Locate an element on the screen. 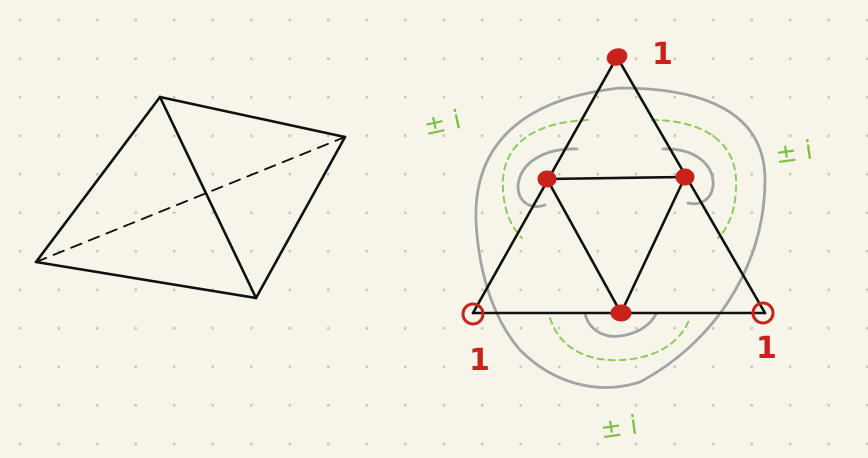  green-dashed-curves is located at coordinates (619, 240).